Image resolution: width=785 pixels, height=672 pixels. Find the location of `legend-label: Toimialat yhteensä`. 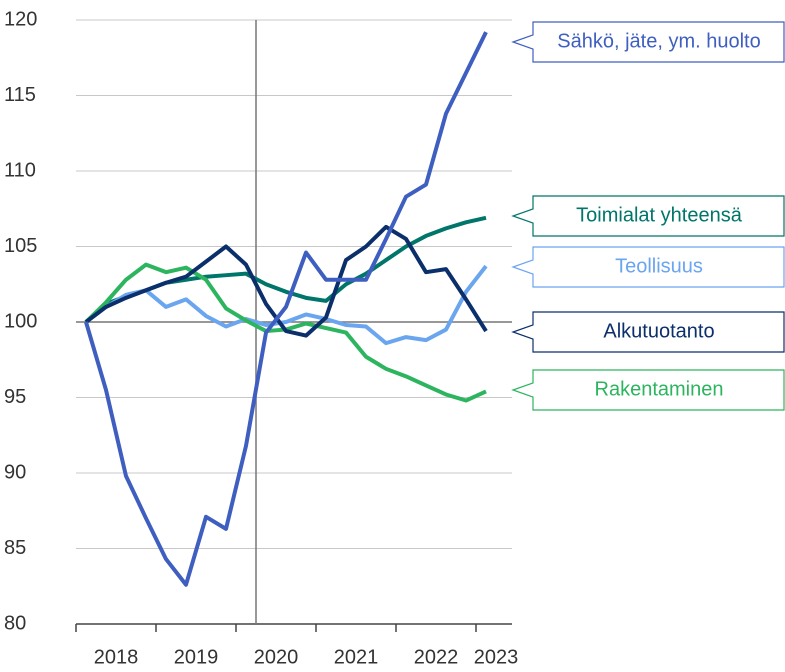

legend-label: Toimialat yhteensä is located at coordinates (659, 215).